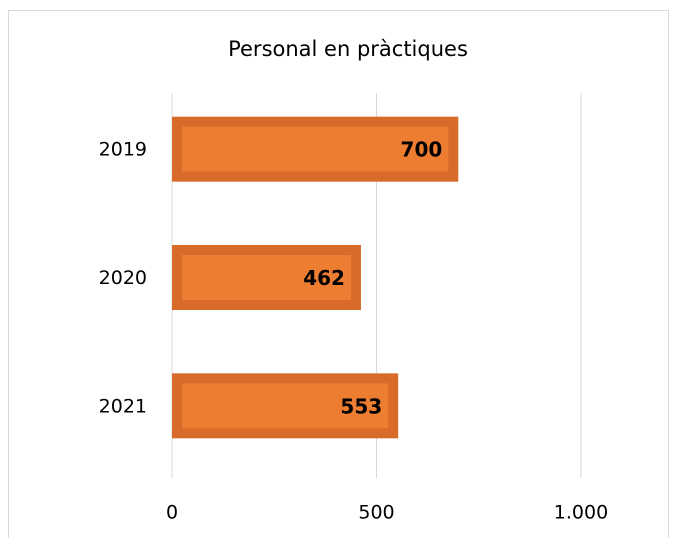 The width and height of the screenshot is (679, 538). I want to click on data-label: 553, so click(361, 406).